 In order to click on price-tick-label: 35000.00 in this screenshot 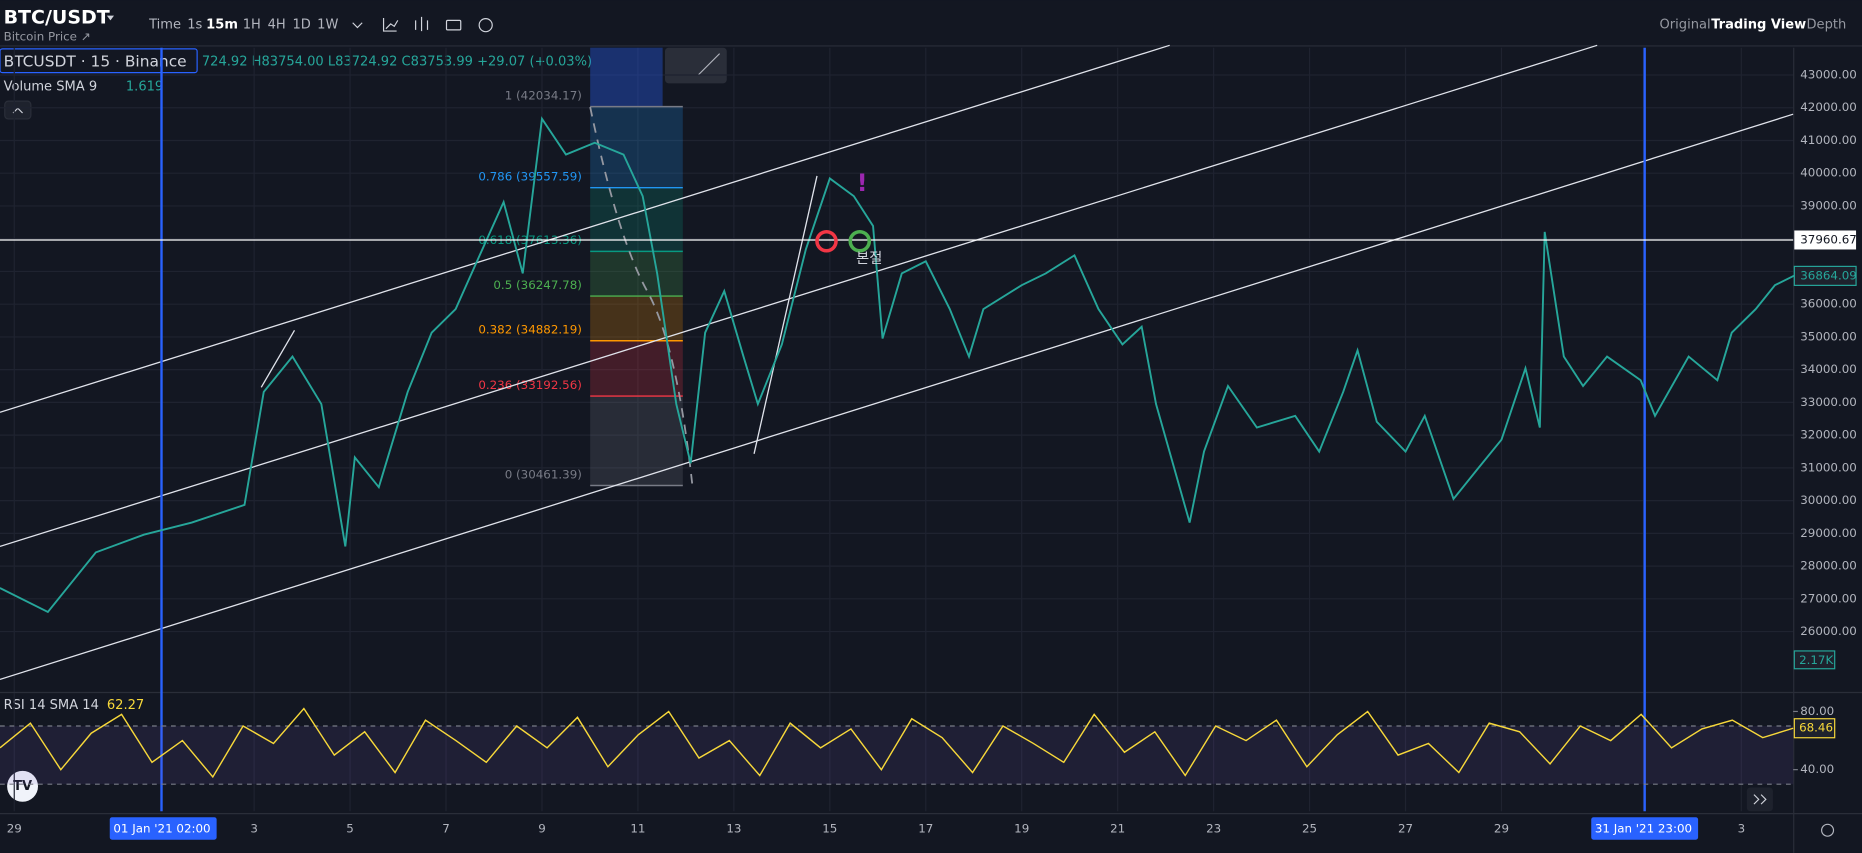, I will do `click(1828, 336)`.